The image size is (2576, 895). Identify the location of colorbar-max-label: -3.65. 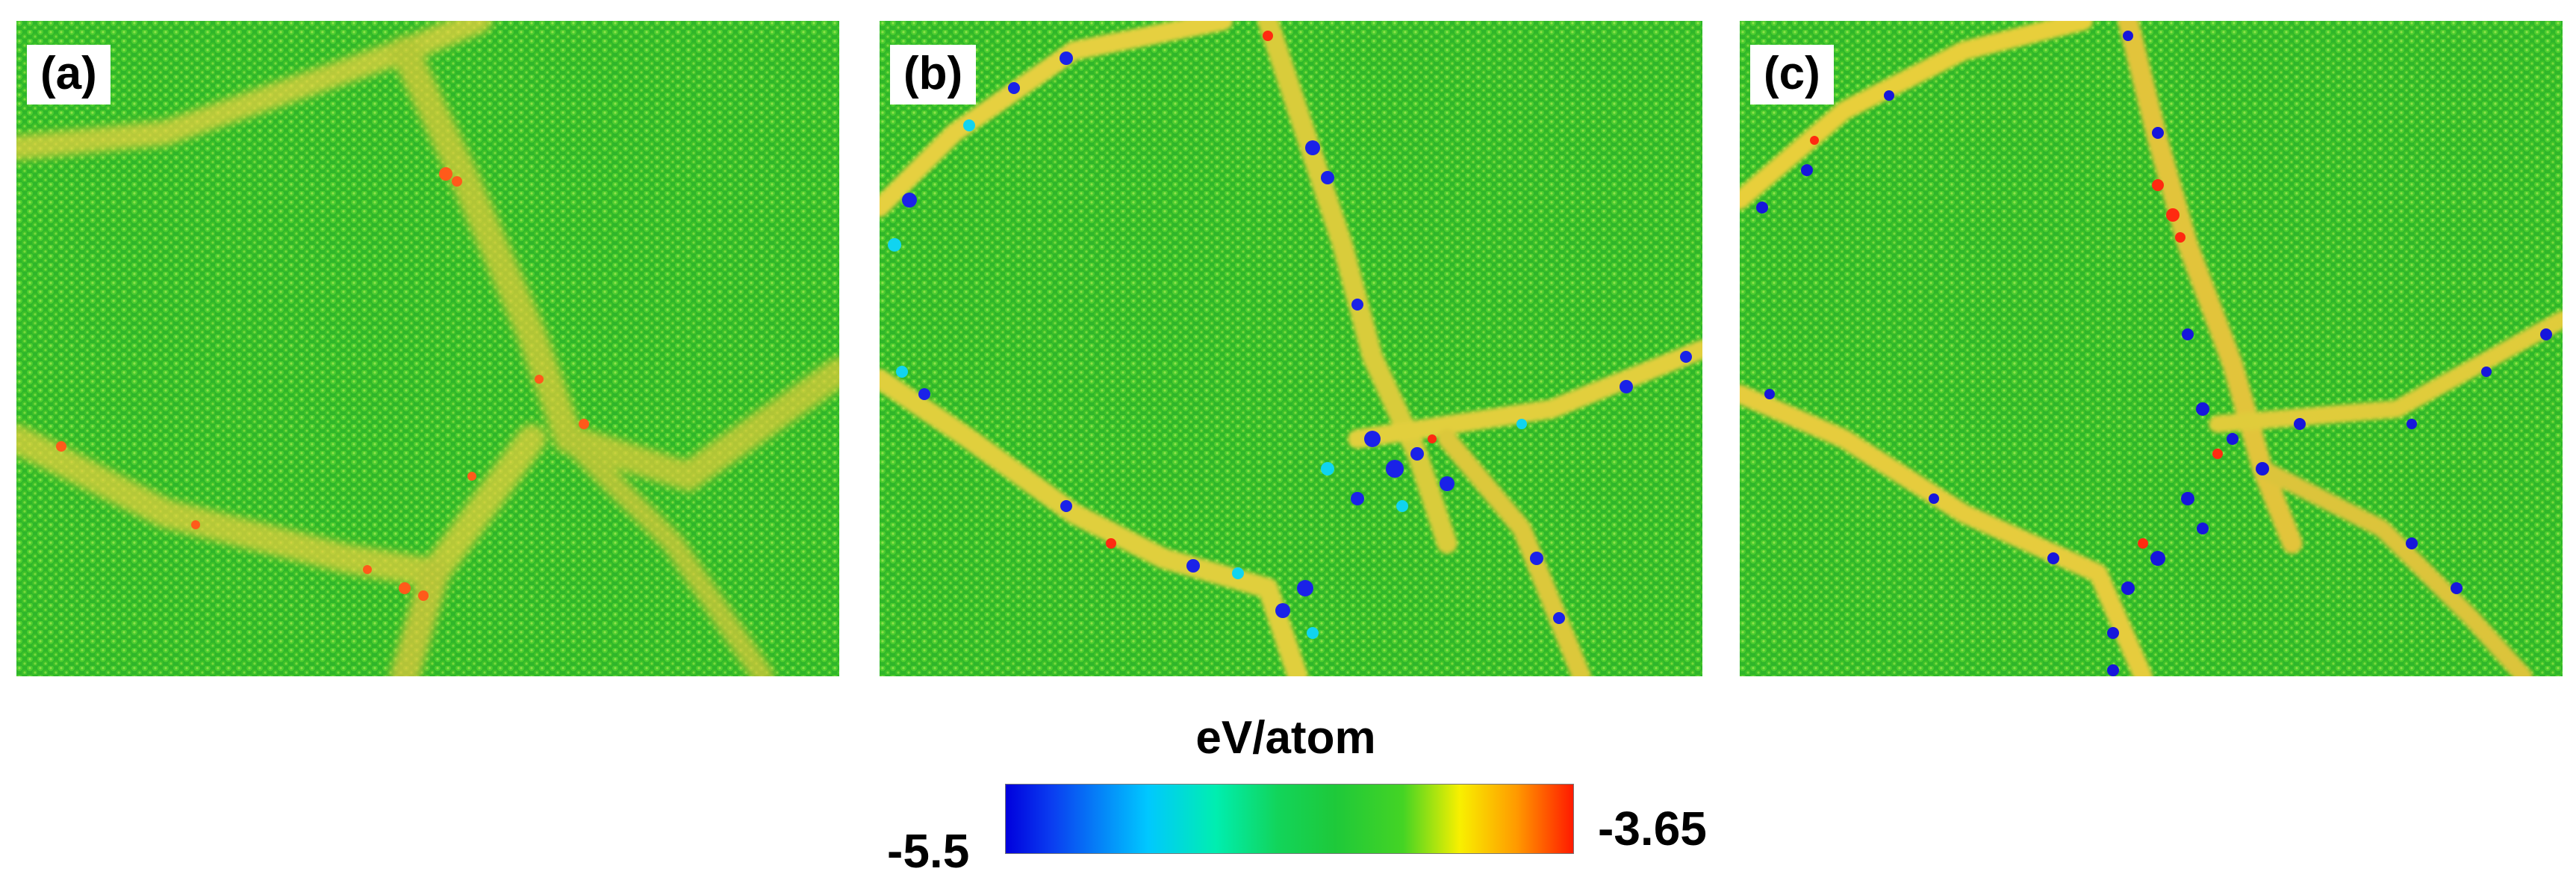
(1652, 829).